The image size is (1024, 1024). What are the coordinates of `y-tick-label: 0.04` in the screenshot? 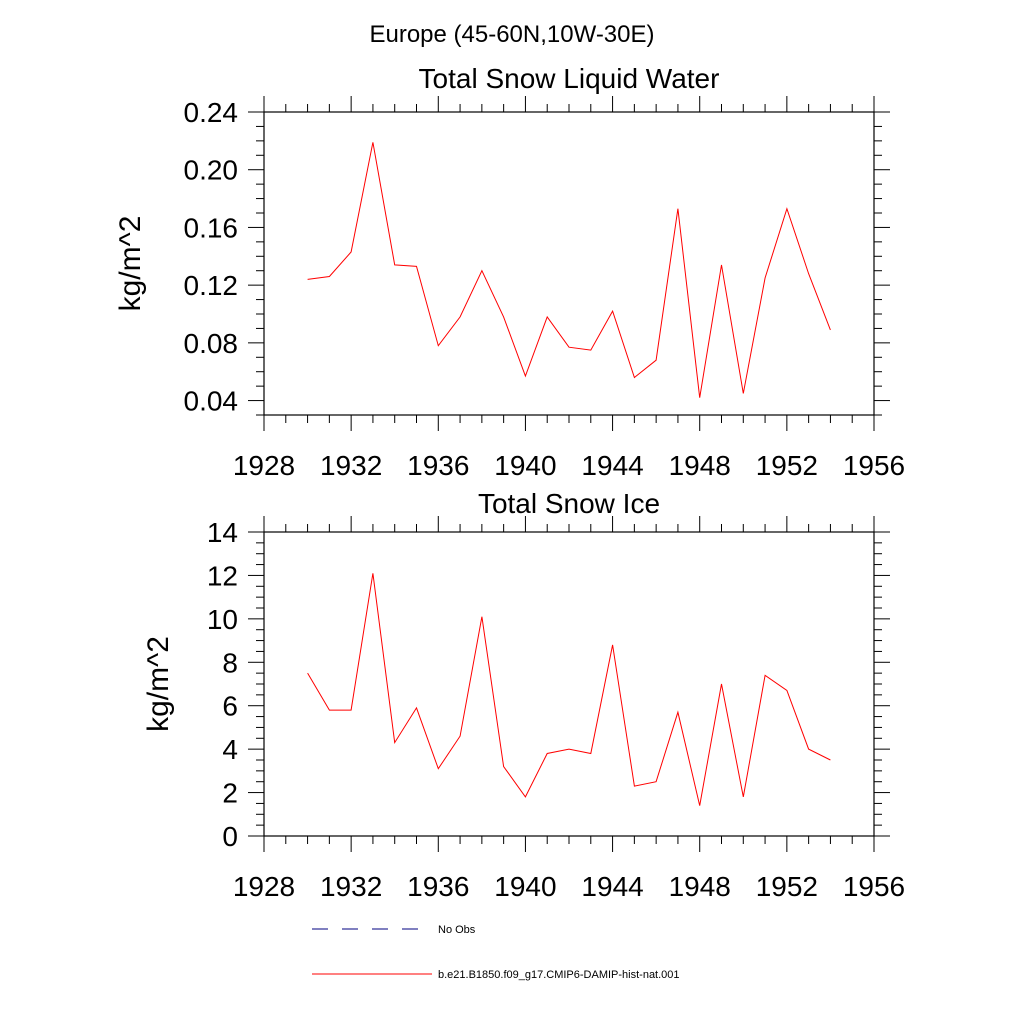 It's located at (211, 401).